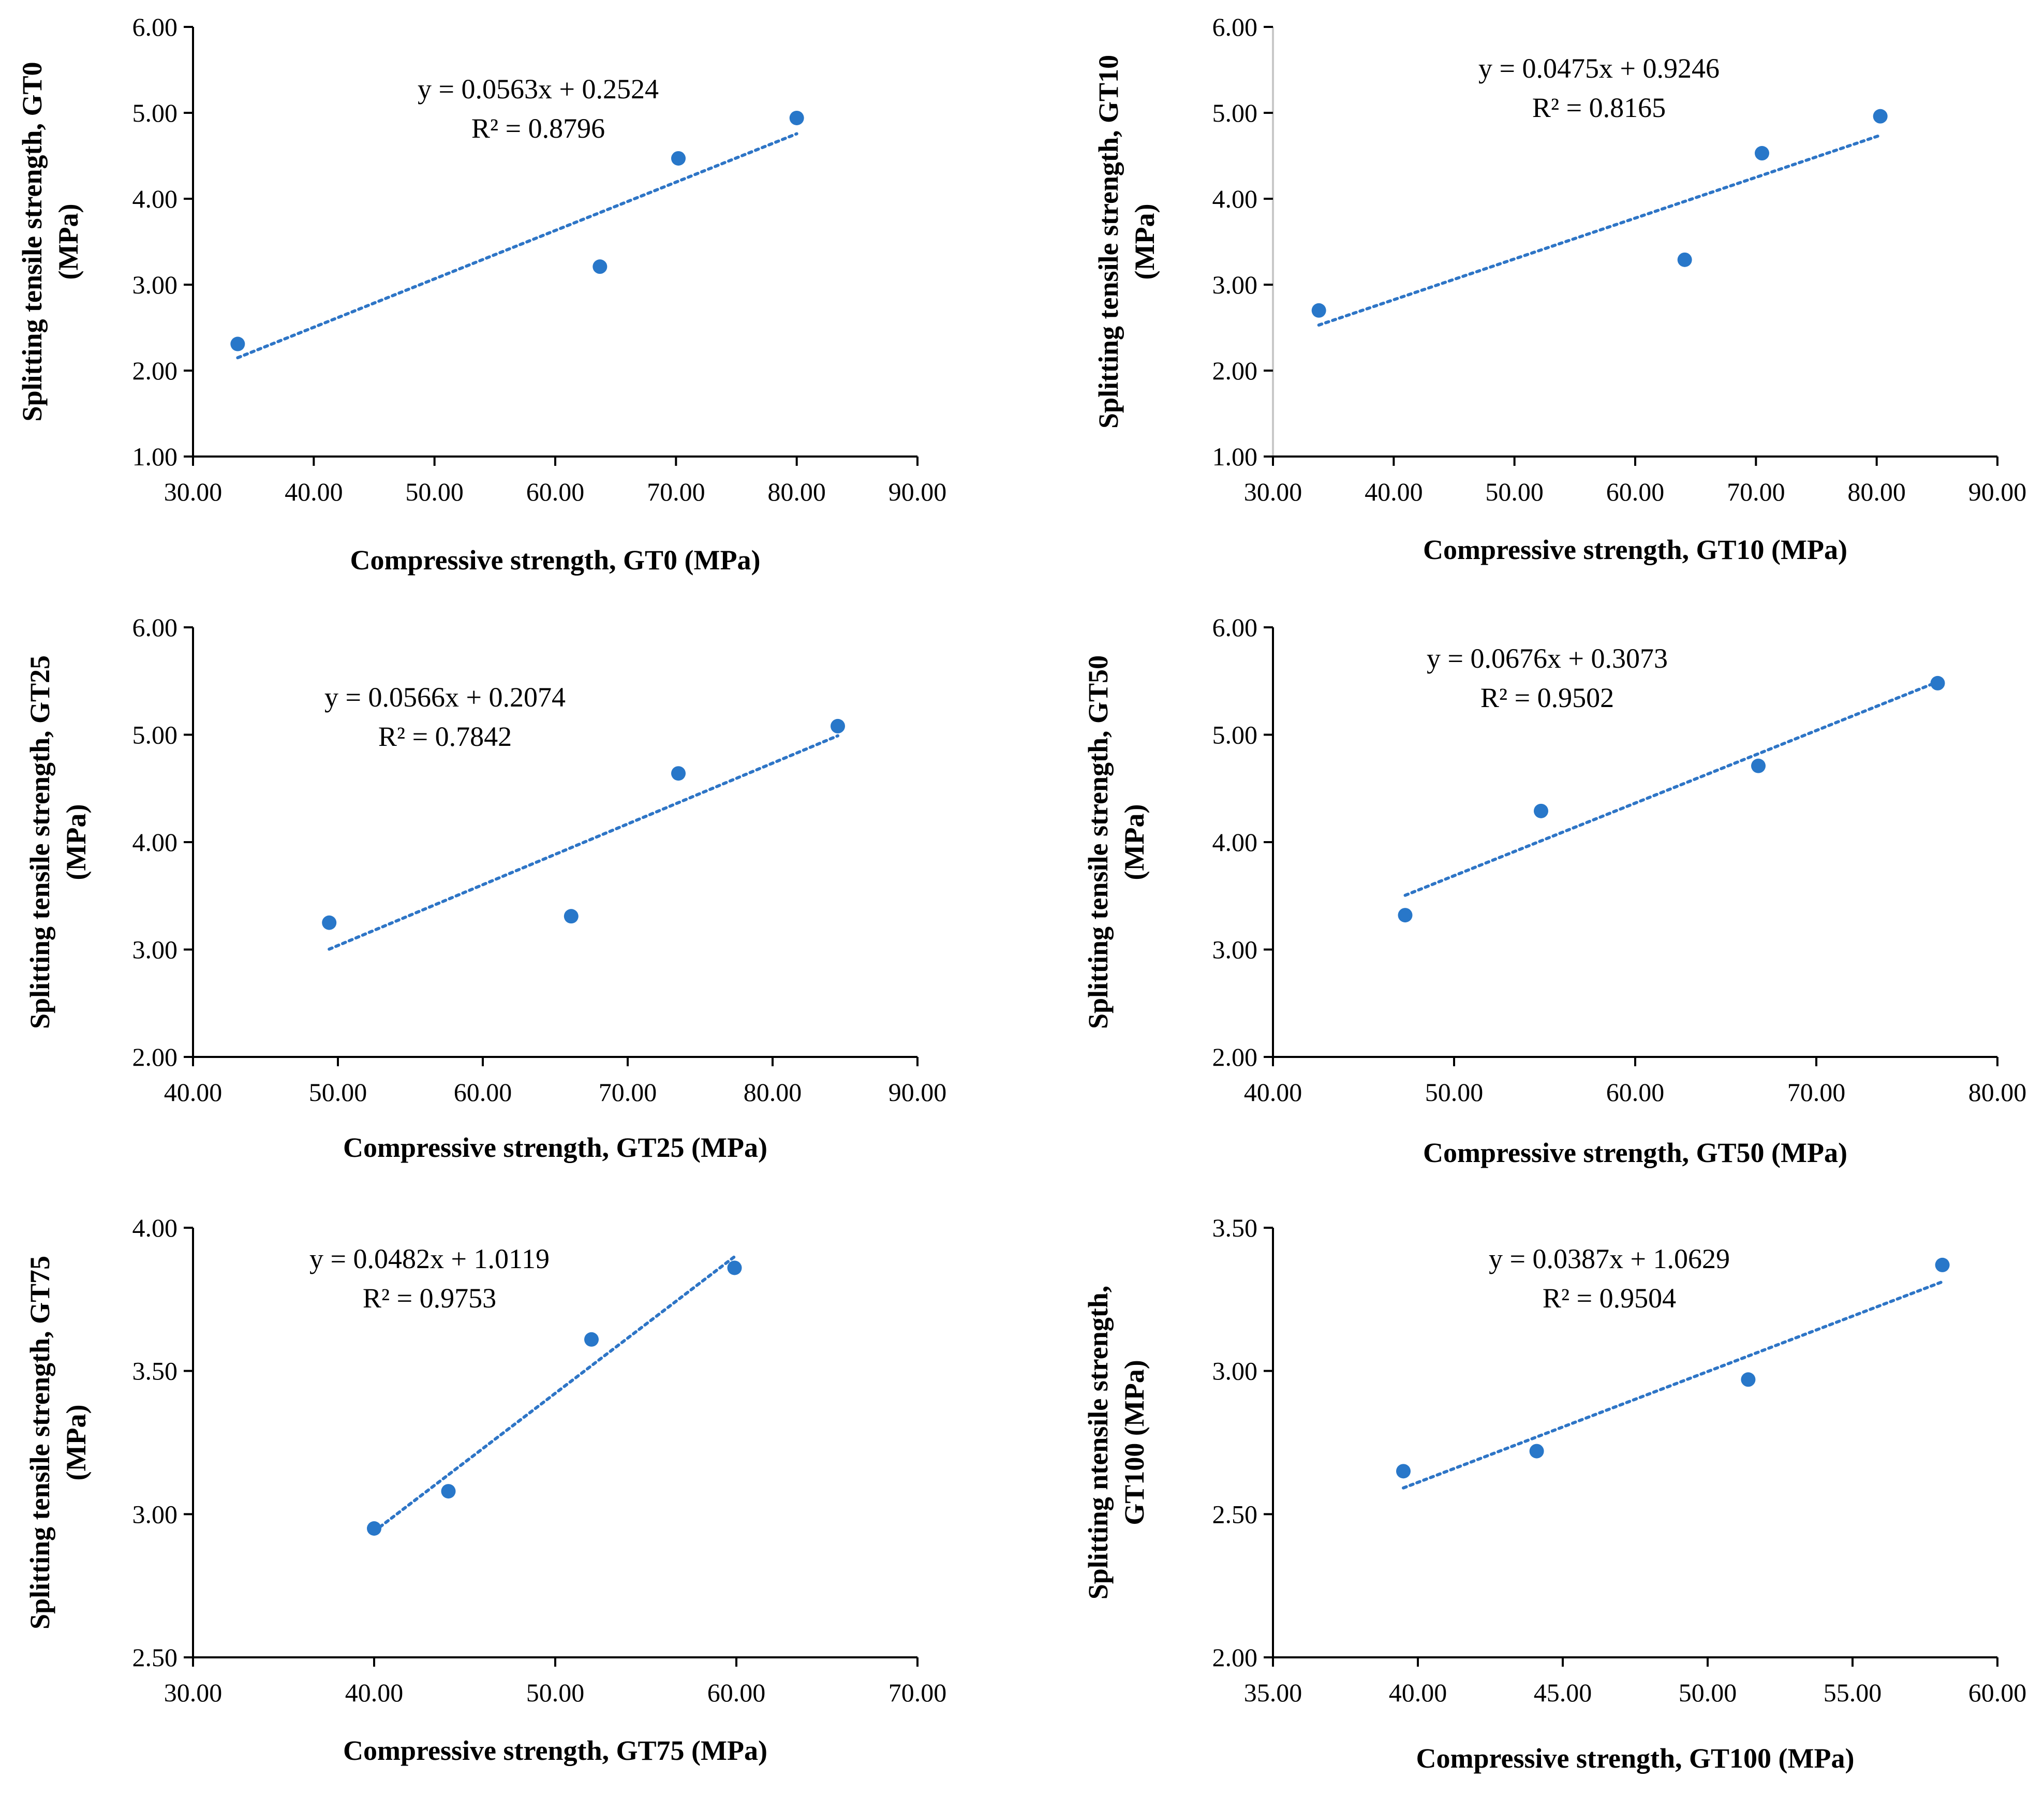 The width and height of the screenshot is (2044, 1794). Describe the element at coordinates (1547, 658) in the screenshot. I see `trendline-equation: y = 0.0676x + 0.3073` at that location.